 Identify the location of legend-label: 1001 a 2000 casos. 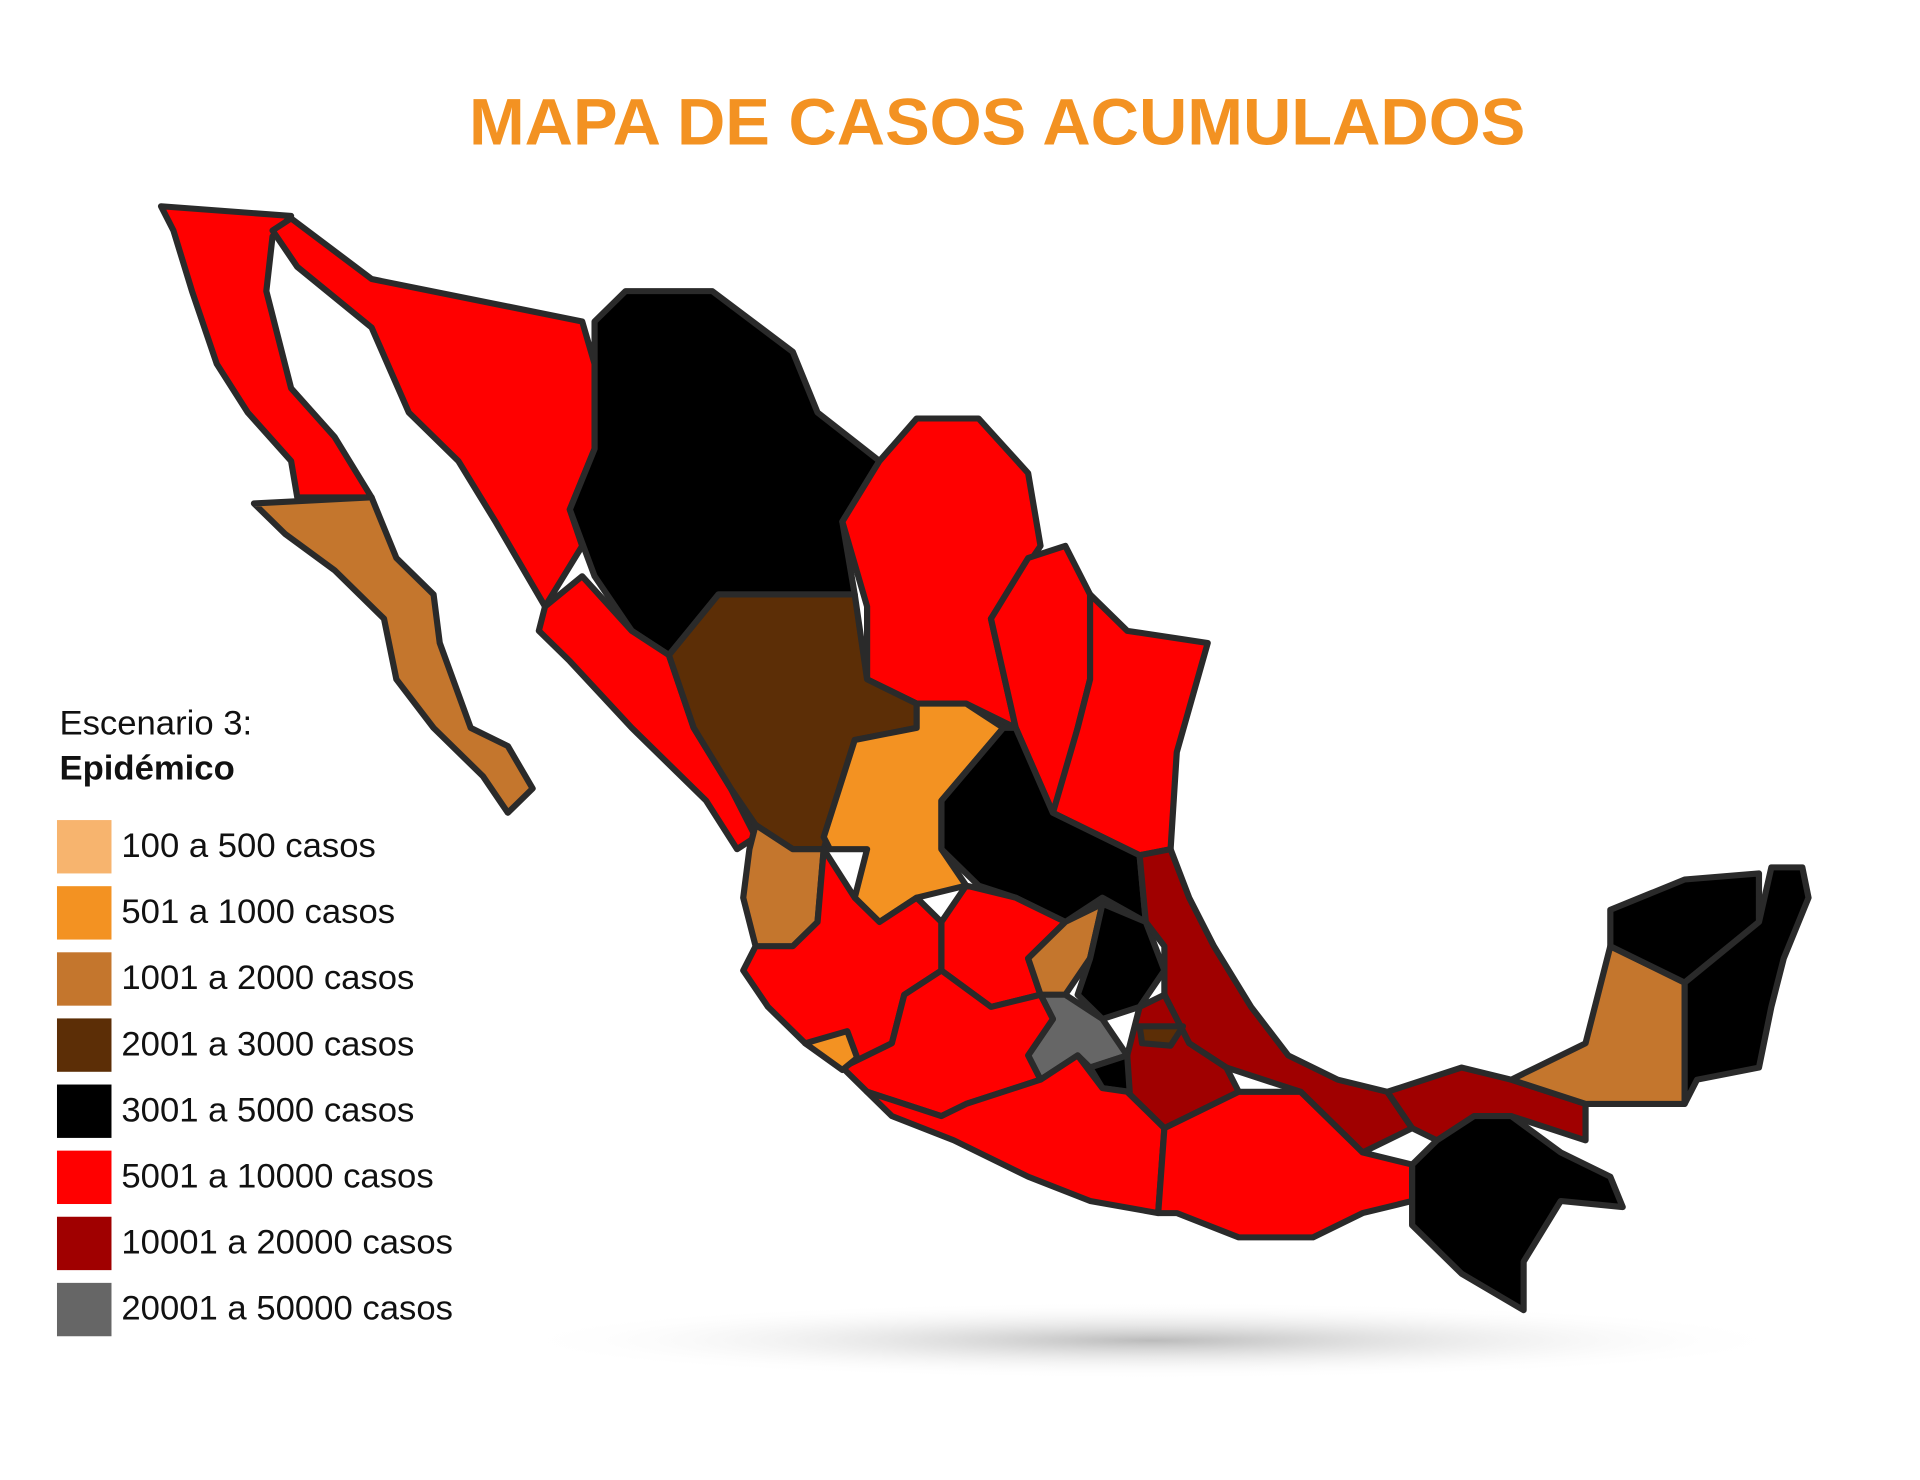
(267, 978).